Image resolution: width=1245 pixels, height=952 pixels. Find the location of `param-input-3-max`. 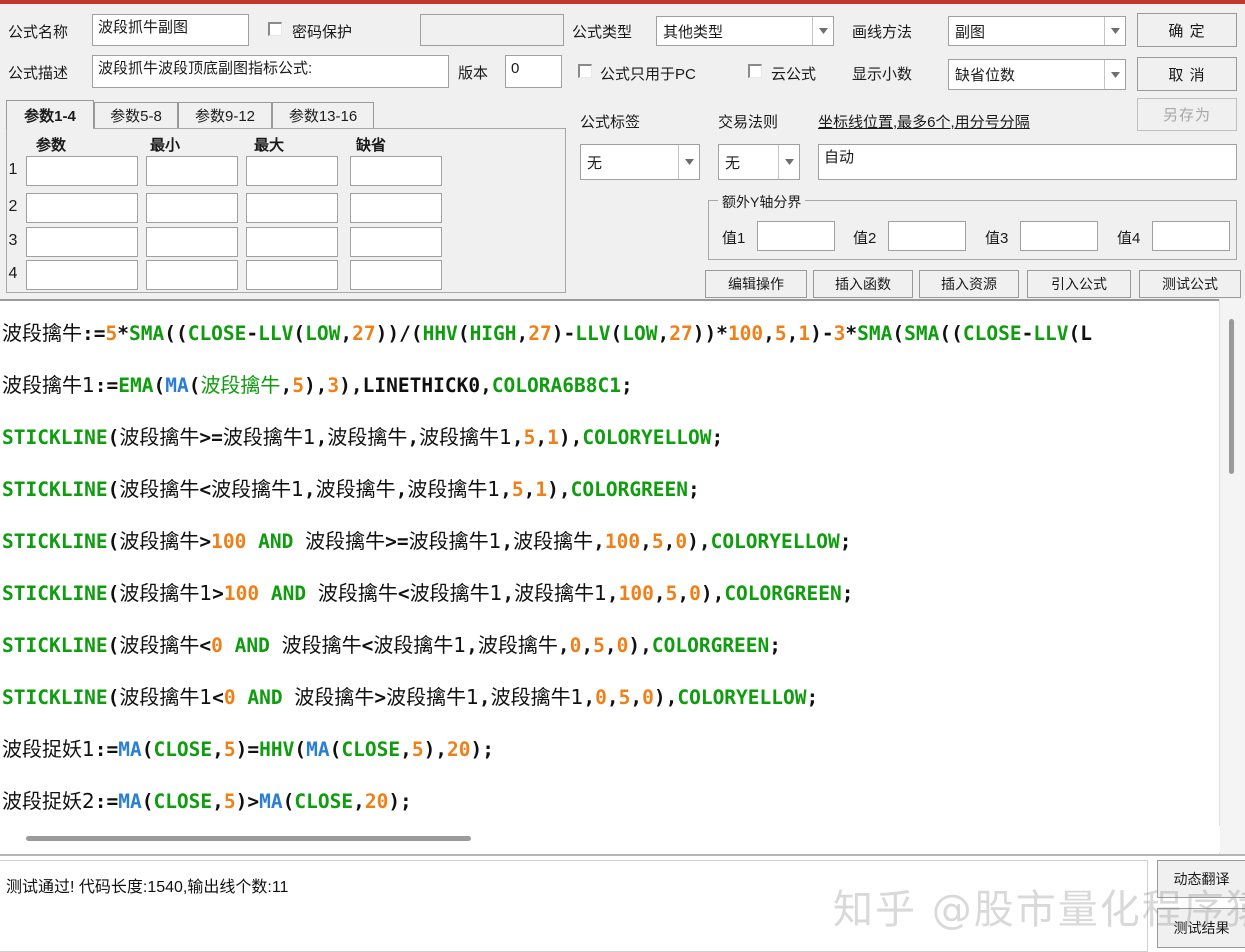

param-input-3-max is located at coordinates (292, 242).